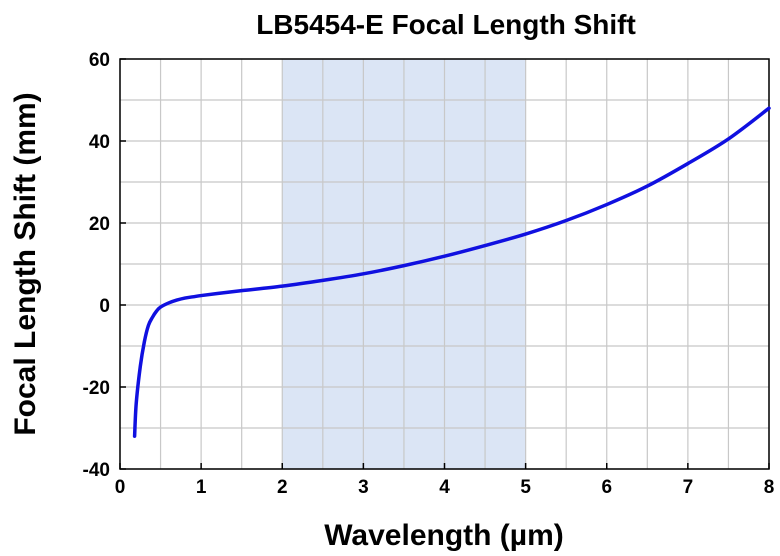  What do you see at coordinates (363, 487) in the screenshot?
I see `x-tick-label: 3` at bounding box center [363, 487].